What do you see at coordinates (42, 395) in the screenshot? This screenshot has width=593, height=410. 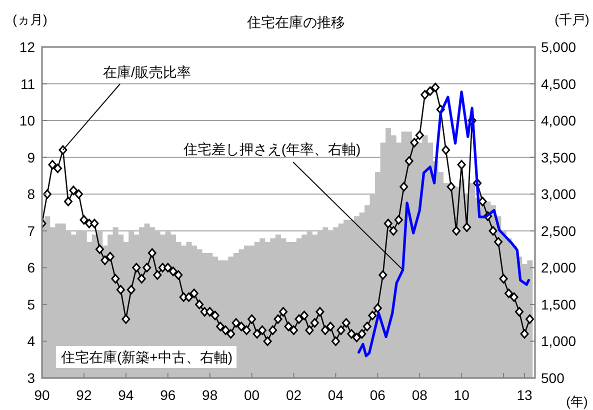 I see `x-tick-label: 90` at bounding box center [42, 395].